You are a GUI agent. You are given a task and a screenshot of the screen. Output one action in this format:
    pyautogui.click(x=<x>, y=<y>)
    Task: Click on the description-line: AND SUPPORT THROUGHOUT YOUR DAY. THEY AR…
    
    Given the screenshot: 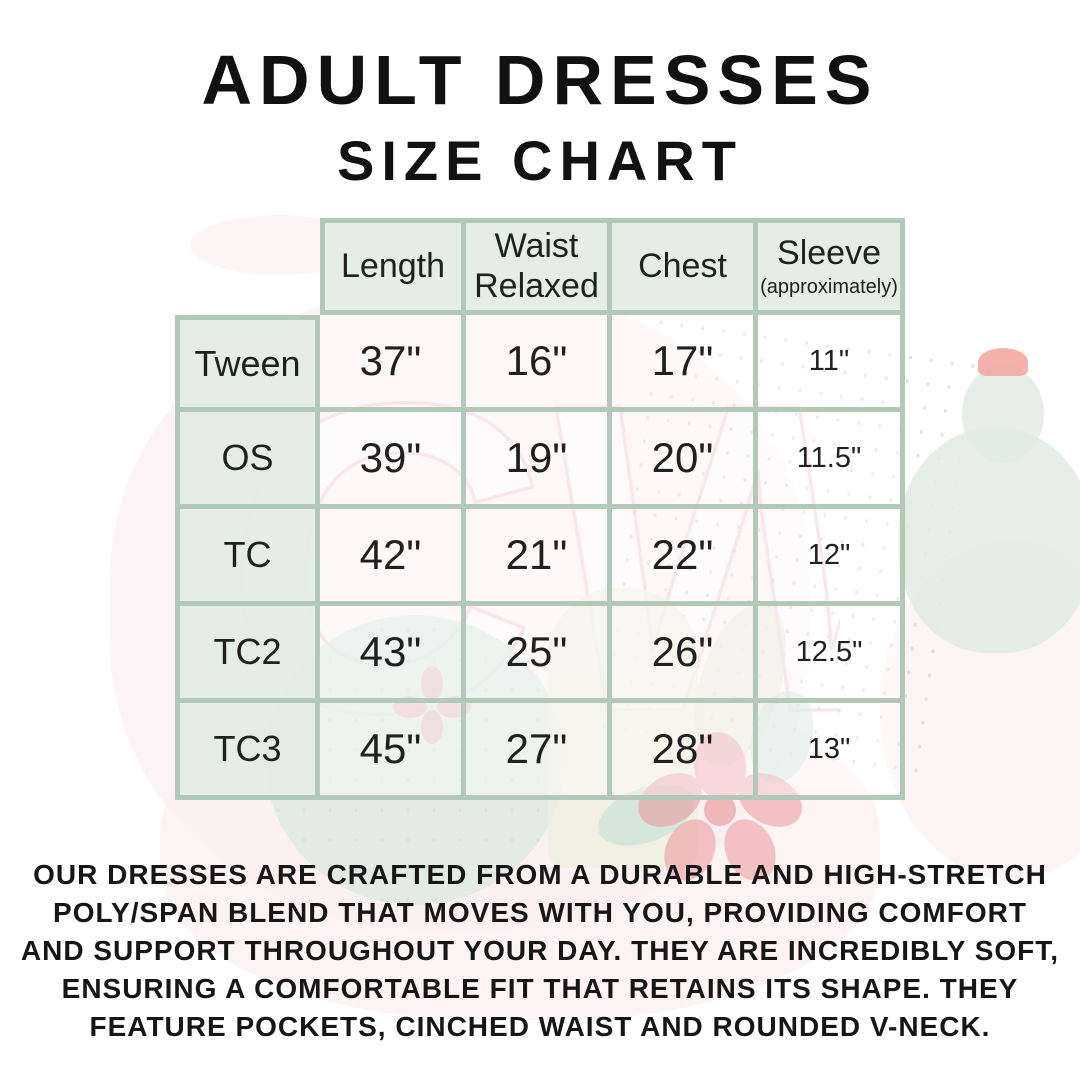 What is the action you would take?
    pyautogui.click(x=540, y=950)
    